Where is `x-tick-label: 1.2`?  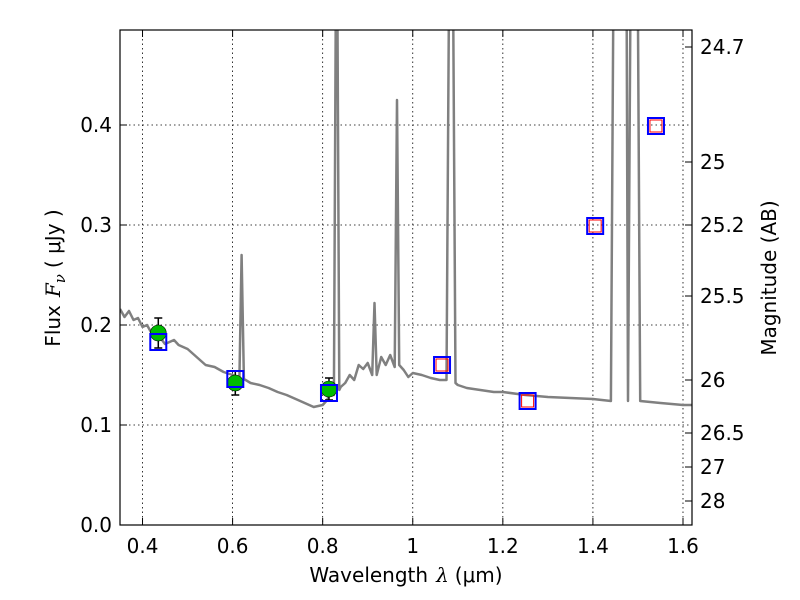
x-tick-label: 1.2 is located at coordinates (503, 546).